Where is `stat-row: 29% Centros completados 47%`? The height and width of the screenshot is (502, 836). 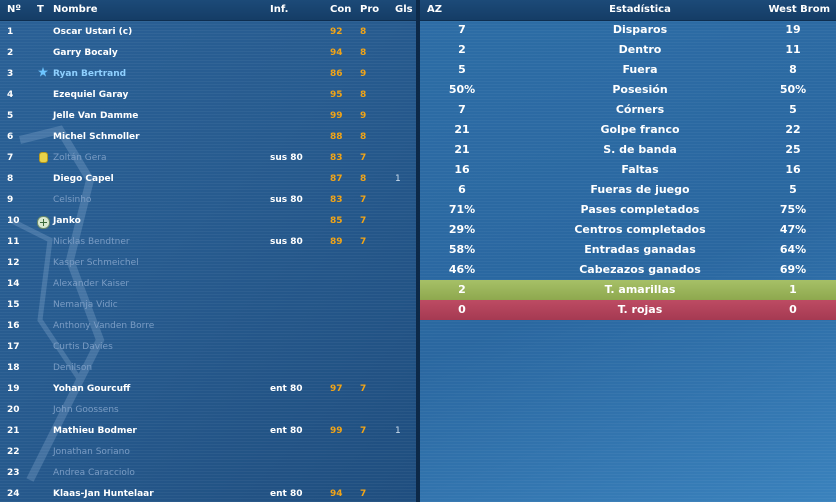 stat-row: 29% Centros completados 47% is located at coordinates (628, 230).